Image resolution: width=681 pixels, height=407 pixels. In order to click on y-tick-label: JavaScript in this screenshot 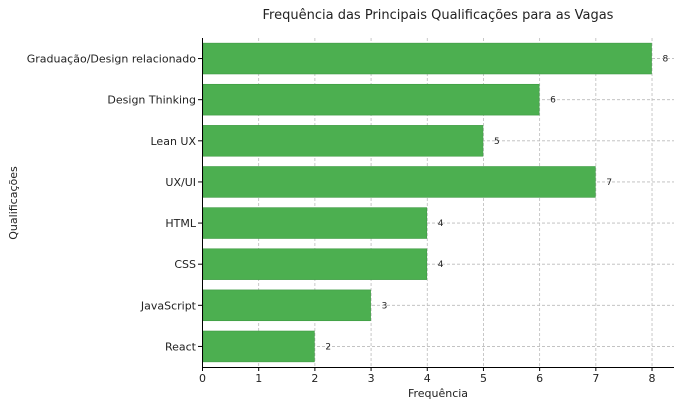, I will do `click(168, 305)`.